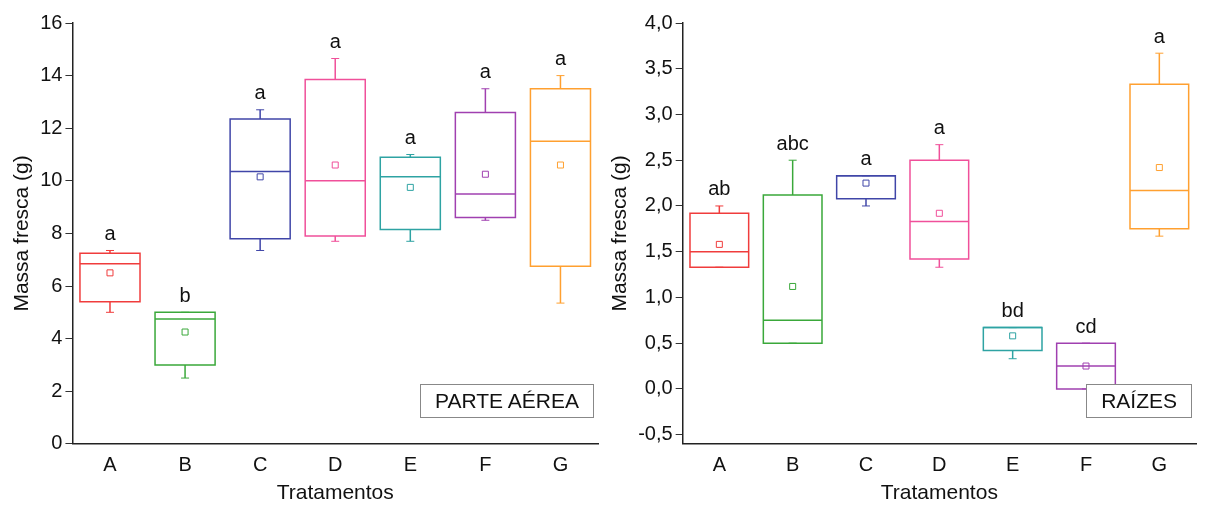 The height and width of the screenshot is (515, 1213). I want to click on y-tick-label: 2,5, so click(658, 158).